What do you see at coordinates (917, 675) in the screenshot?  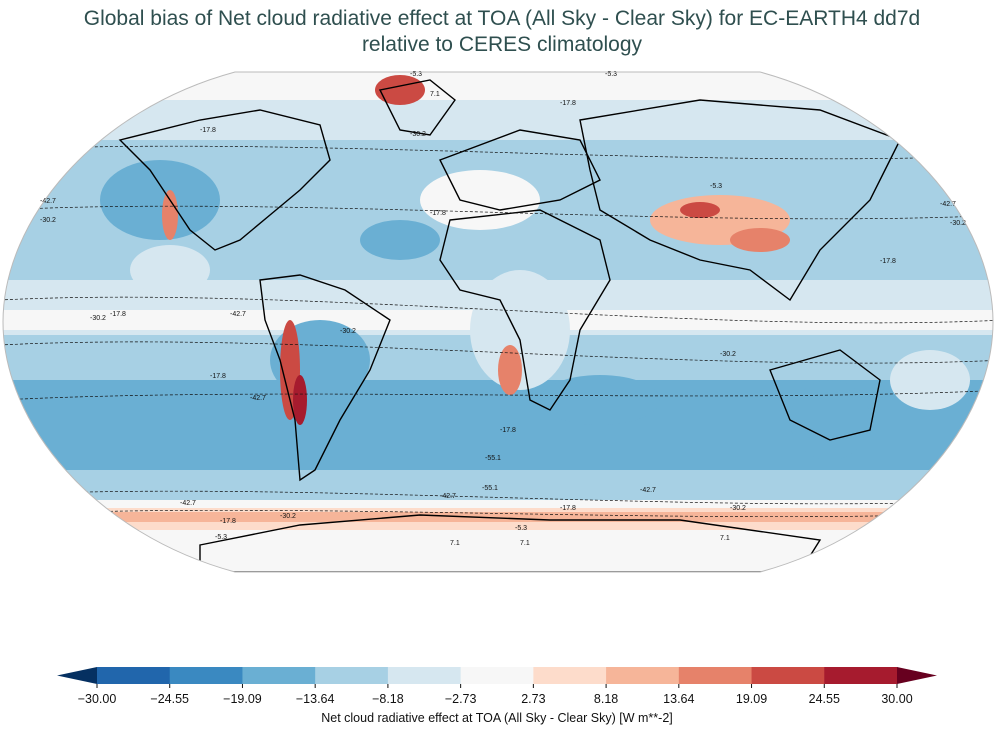 I see `colorbar-over-arrow` at bounding box center [917, 675].